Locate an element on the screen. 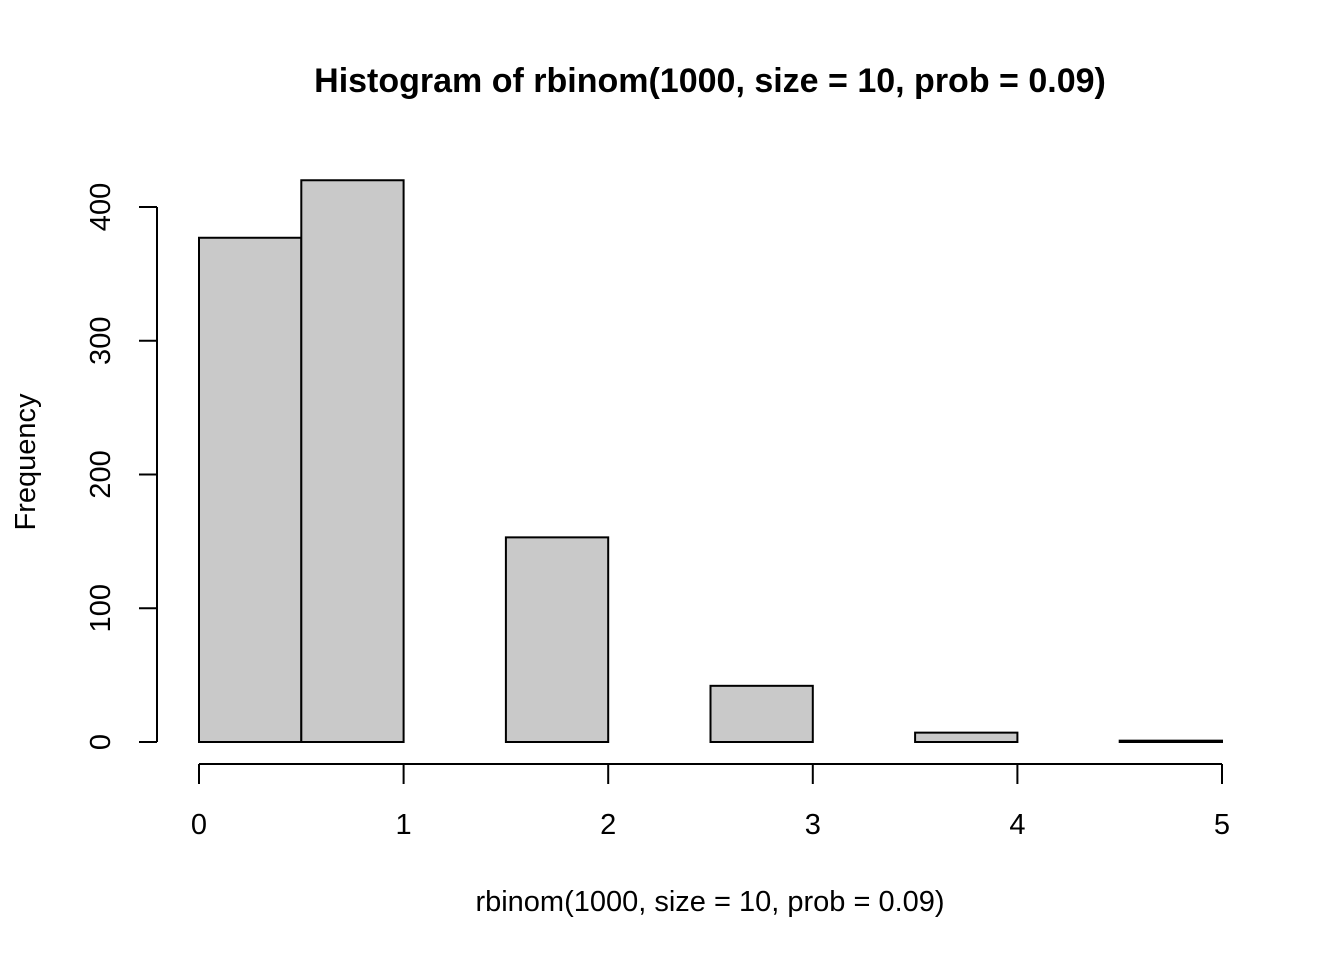 Image resolution: width=1344 pixels, height=960 pixels. y-tick-label-3: 300 is located at coordinates (101, 341).